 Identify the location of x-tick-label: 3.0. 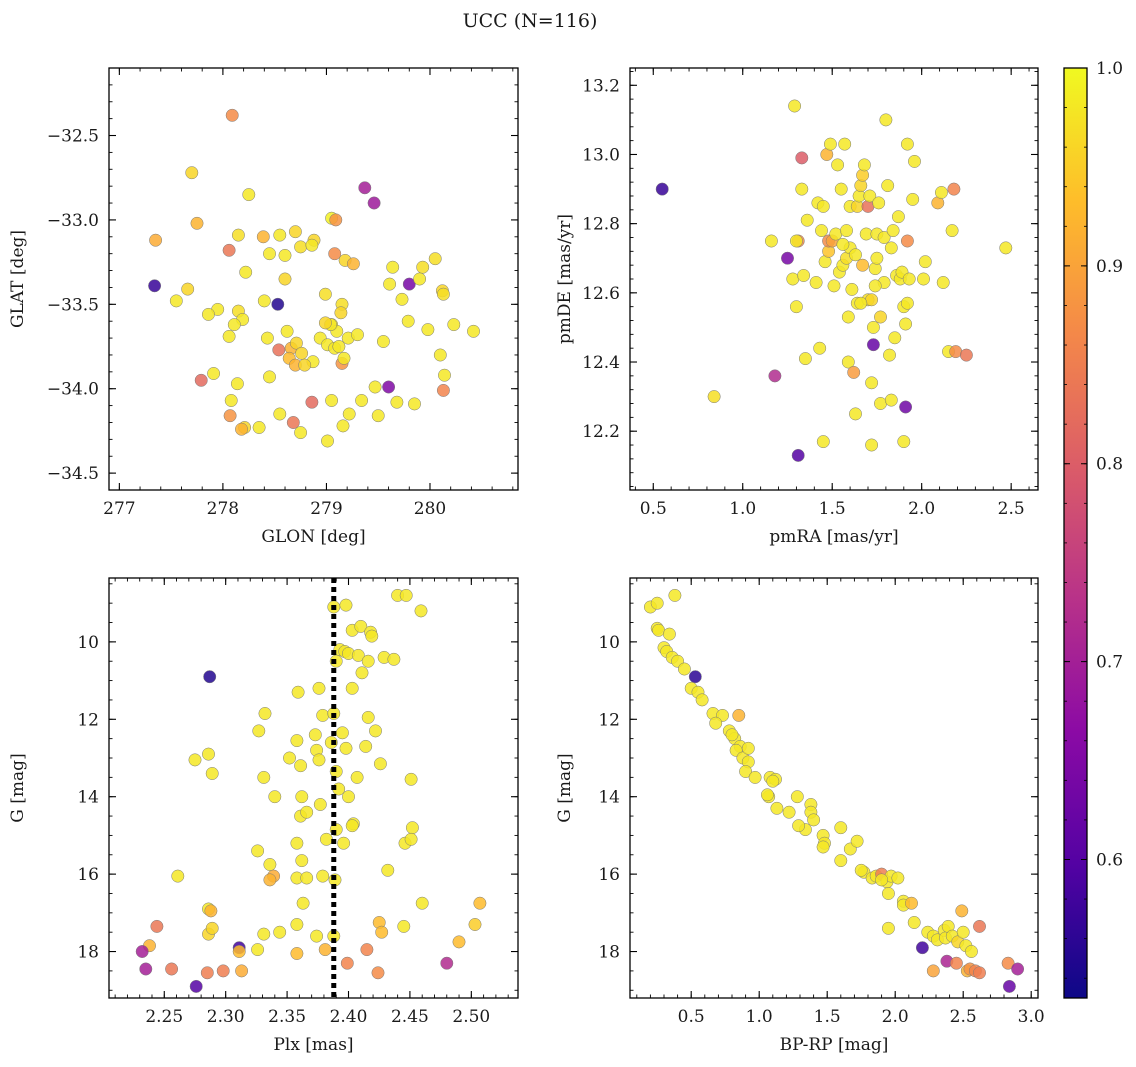
(1031, 1017).